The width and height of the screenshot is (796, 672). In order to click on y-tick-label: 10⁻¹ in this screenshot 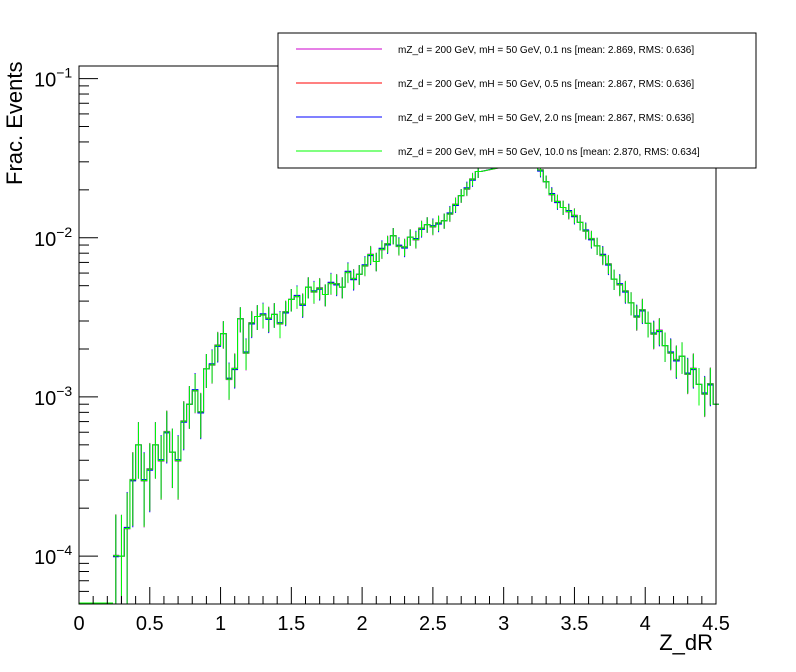, I will do `click(53, 78)`.